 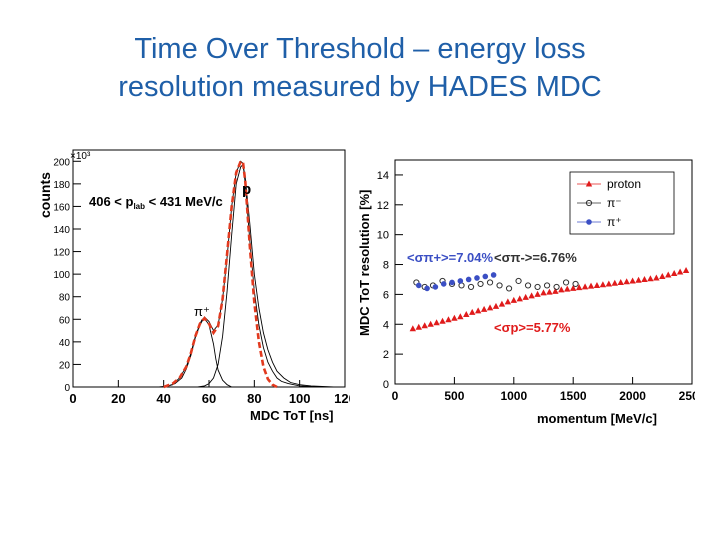 I want to click on res-pi-plus-mean: <σπ+>=7.04%, so click(x=450, y=257).